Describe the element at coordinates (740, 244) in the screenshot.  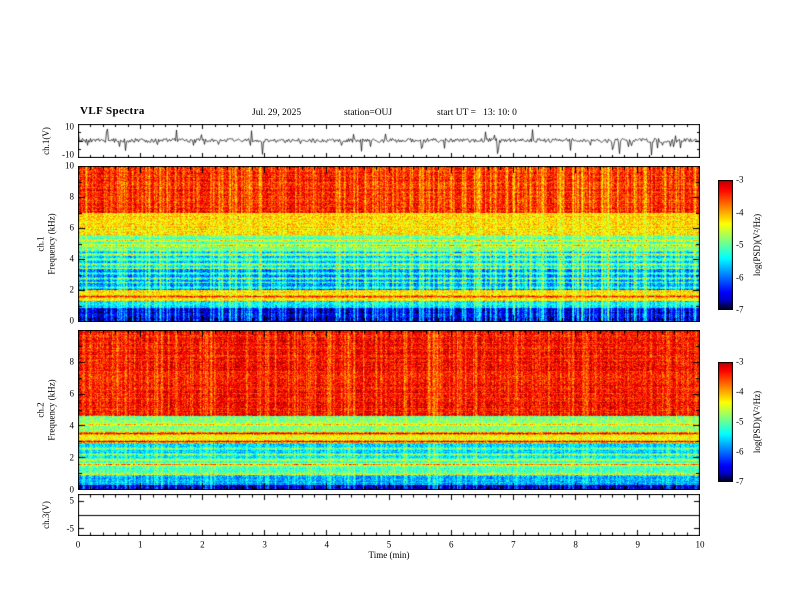
I see `colorbar-ch1-tick-label: -5` at that location.